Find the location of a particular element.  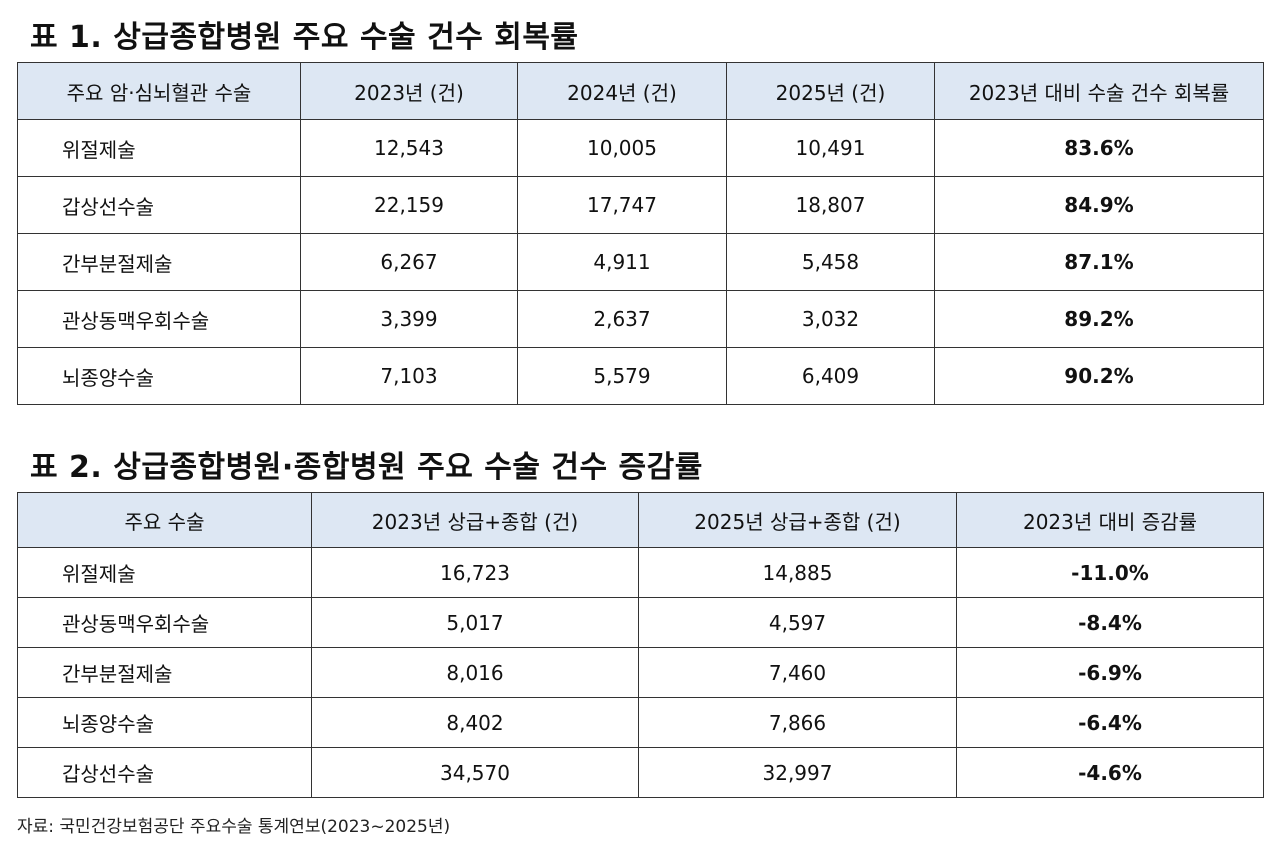

change-rate-cell: -4.6% is located at coordinates (1110, 772).